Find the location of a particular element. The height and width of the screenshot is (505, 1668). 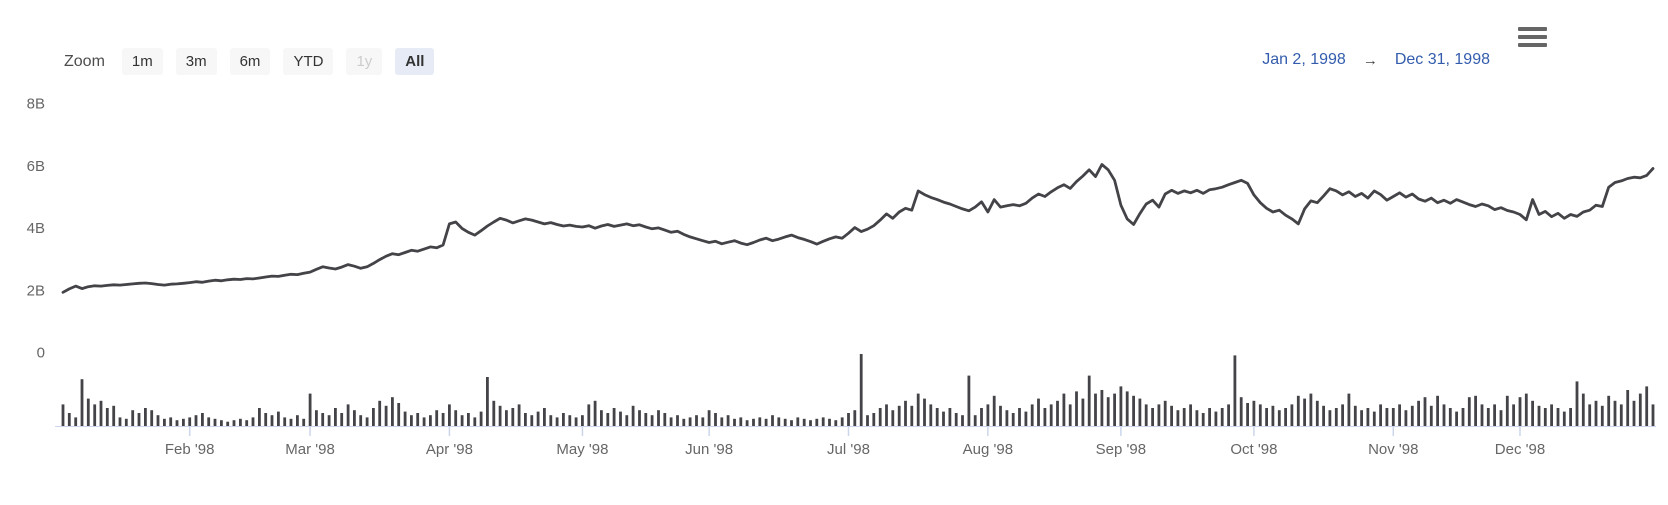

y-axis-label: 4B is located at coordinates (36, 228).